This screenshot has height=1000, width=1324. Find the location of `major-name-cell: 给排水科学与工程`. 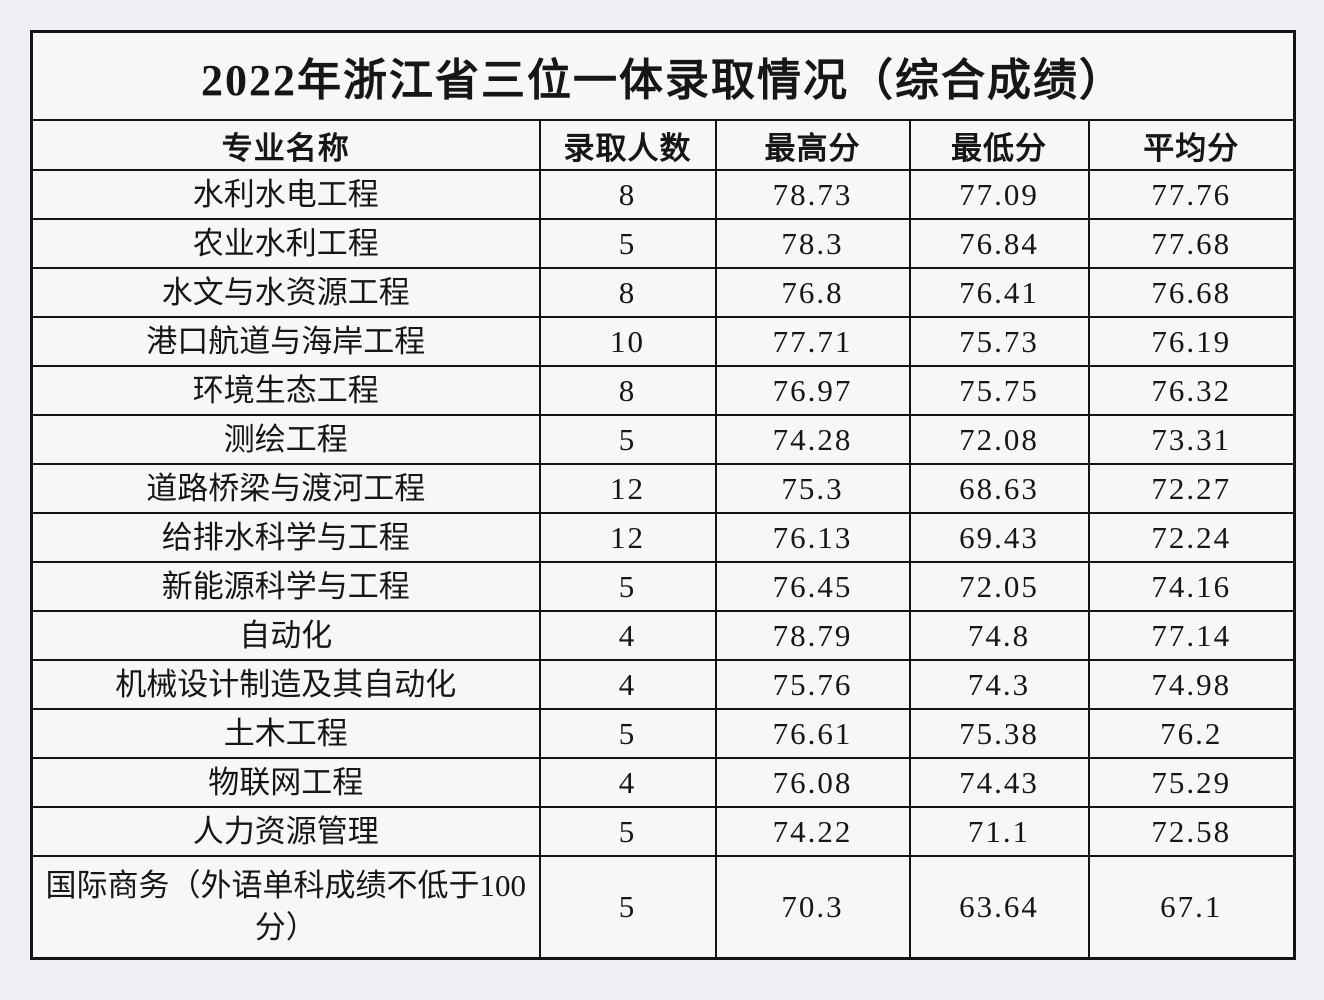

major-name-cell: 给排水科学与工程 is located at coordinates (285, 537).